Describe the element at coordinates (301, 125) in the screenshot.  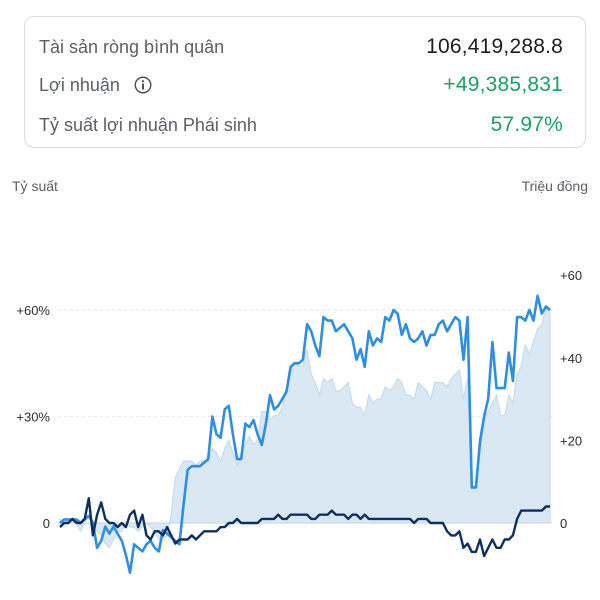
I see `derivative-return-row: Tỷ suất lợi nhuận Phái sinh 57.97%` at that location.